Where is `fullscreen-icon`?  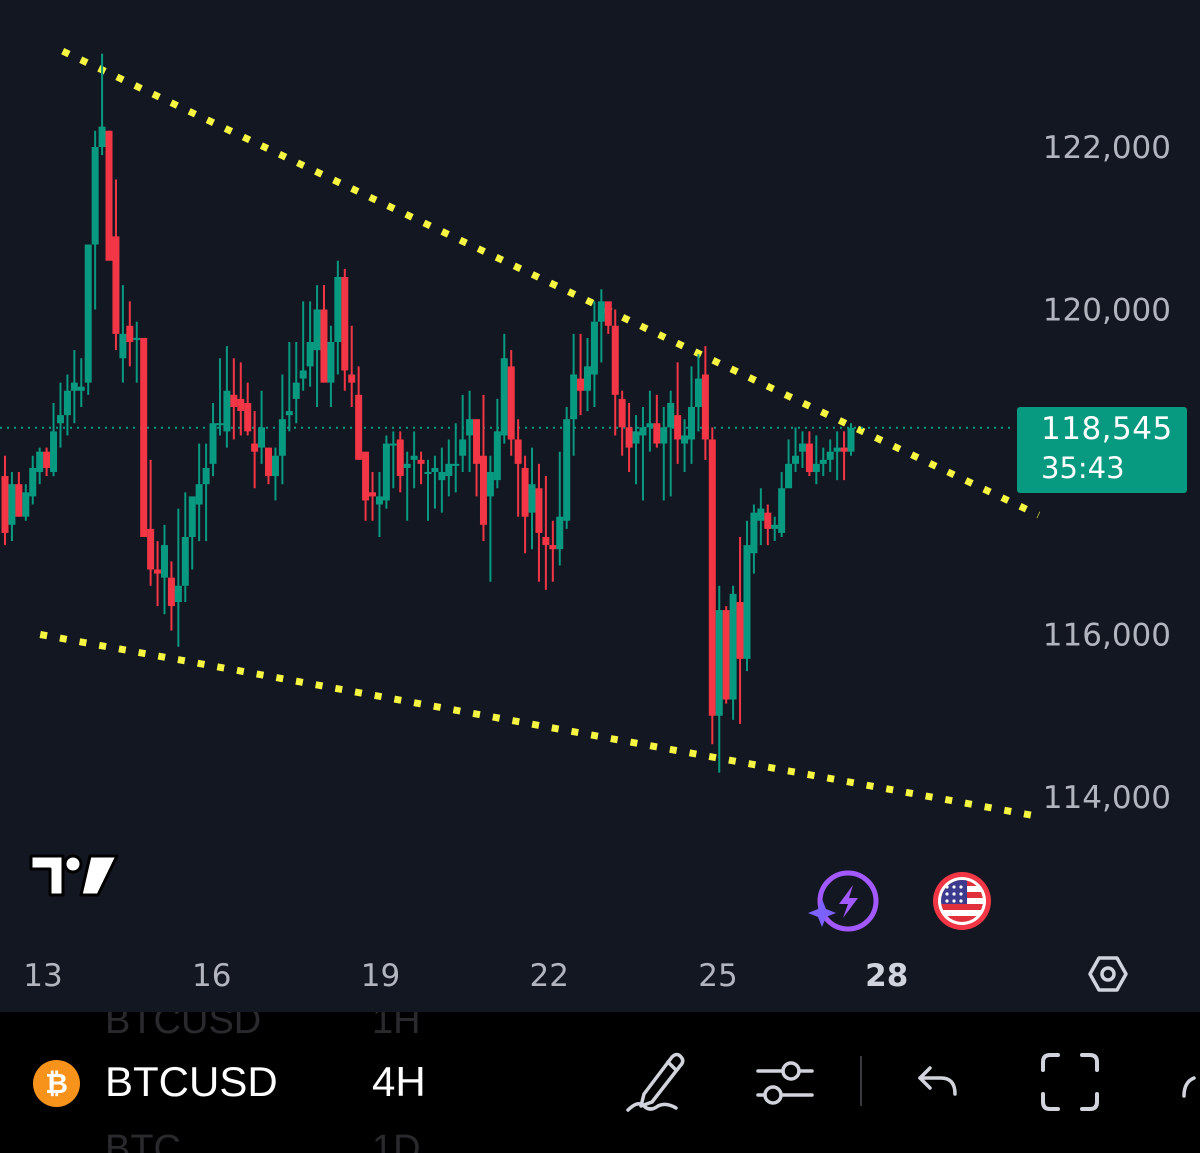
fullscreen-icon is located at coordinates (1070, 1082).